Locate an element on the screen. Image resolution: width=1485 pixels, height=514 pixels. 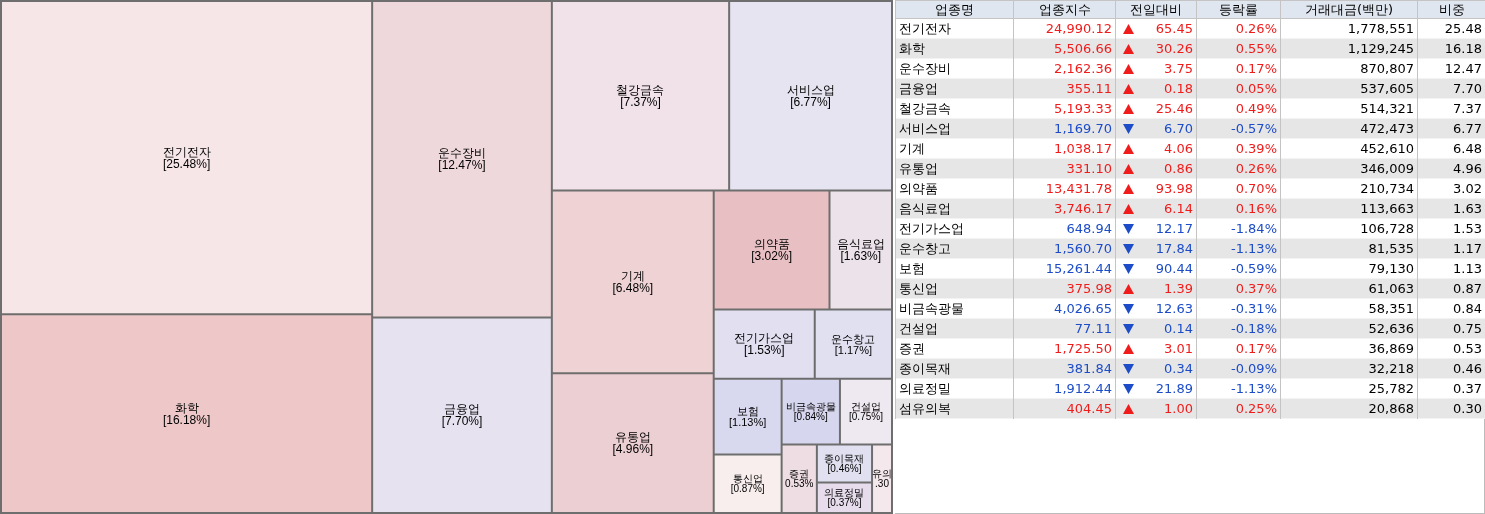
data-label: 1,725.50 is located at coordinates (1083, 348).